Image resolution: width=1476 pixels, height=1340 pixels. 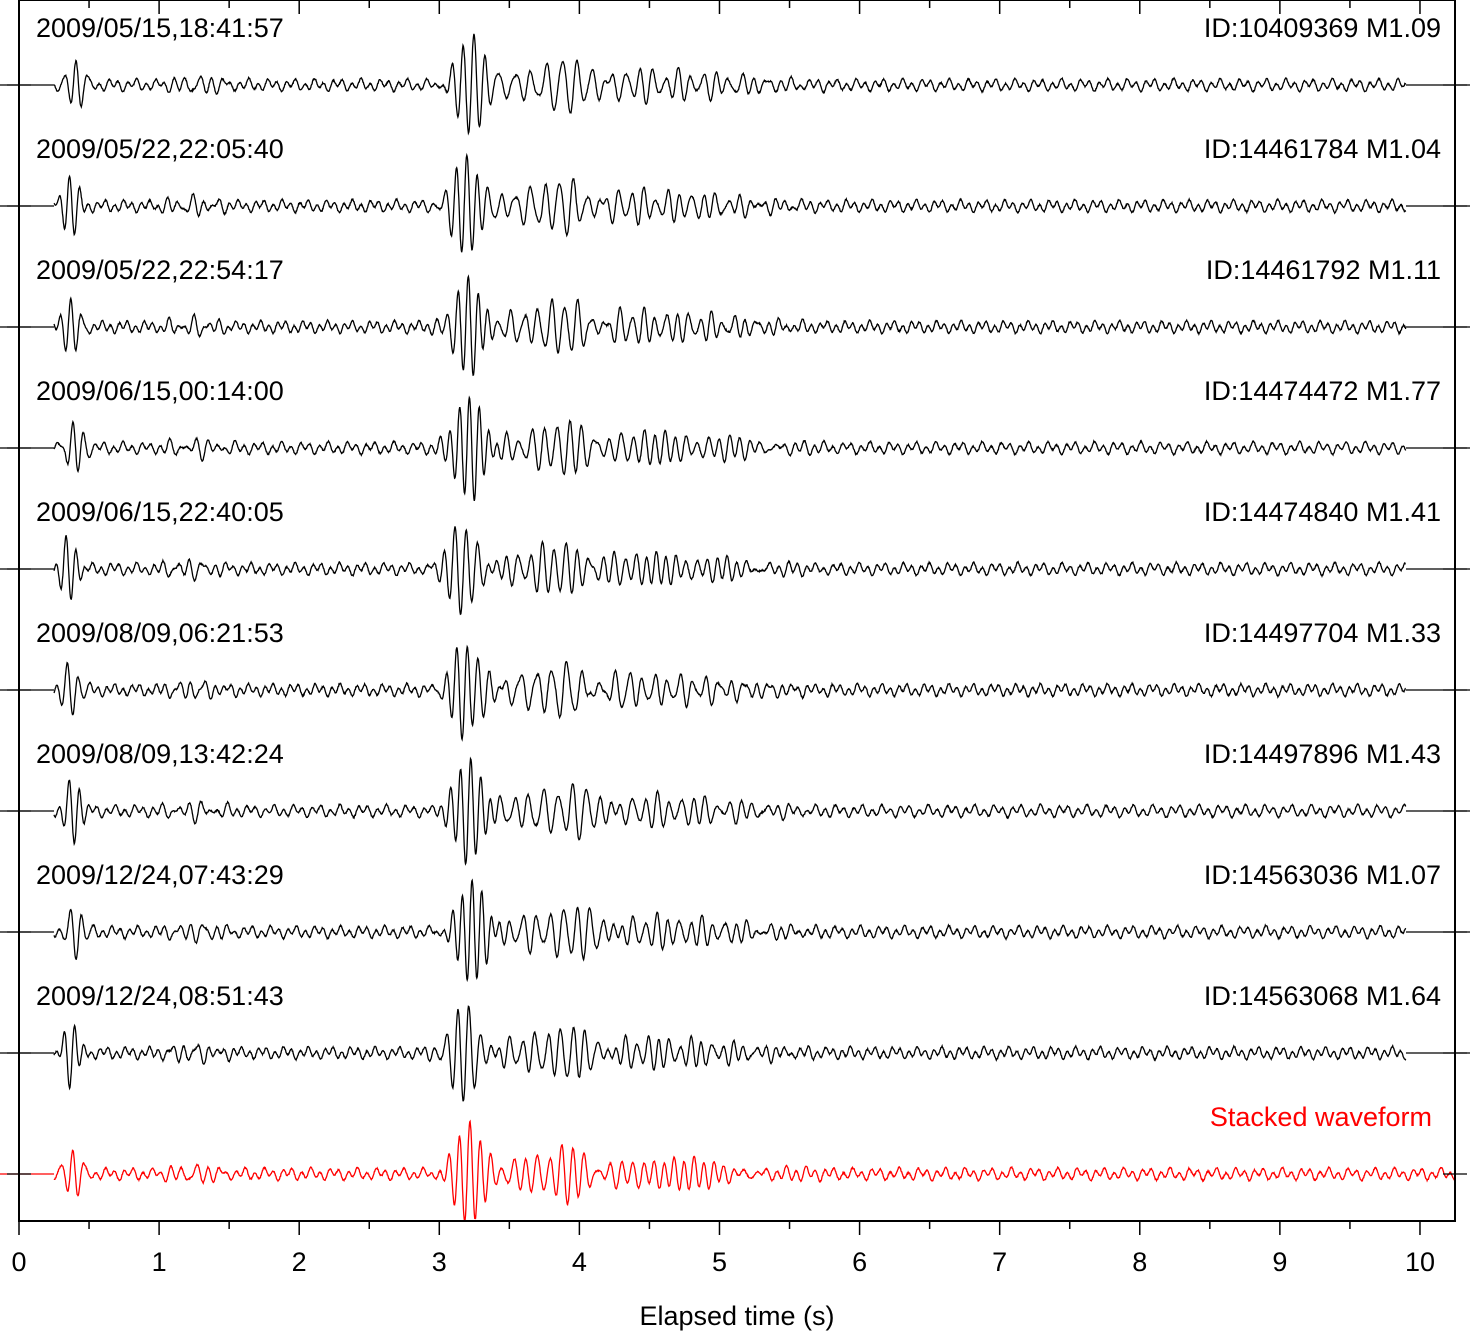 What do you see at coordinates (160, 875) in the screenshot?
I see `trace-8-datetime: 2009/12/24,07:43:29` at bounding box center [160, 875].